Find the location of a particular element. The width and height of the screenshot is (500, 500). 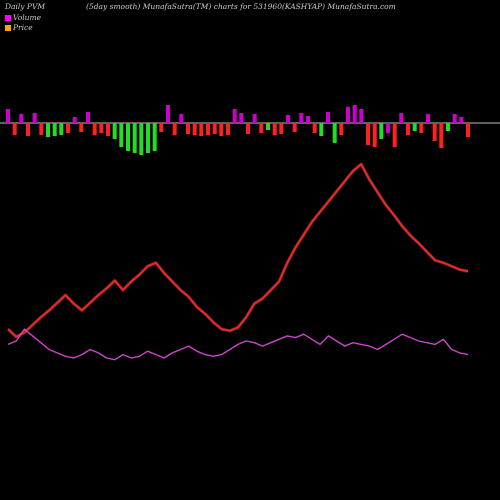

chart-title-right: (KASHYAP) MunafaSutra.com is located at coordinates (339, 6).